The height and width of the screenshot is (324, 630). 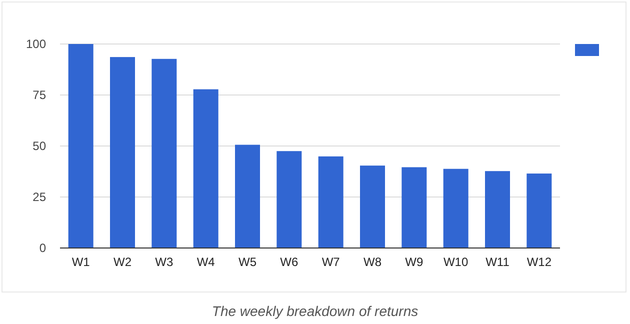 What do you see at coordinates (164, 262) in the screenshot?
I see `x-tick-label: W3` at bounding box center [164, 262].